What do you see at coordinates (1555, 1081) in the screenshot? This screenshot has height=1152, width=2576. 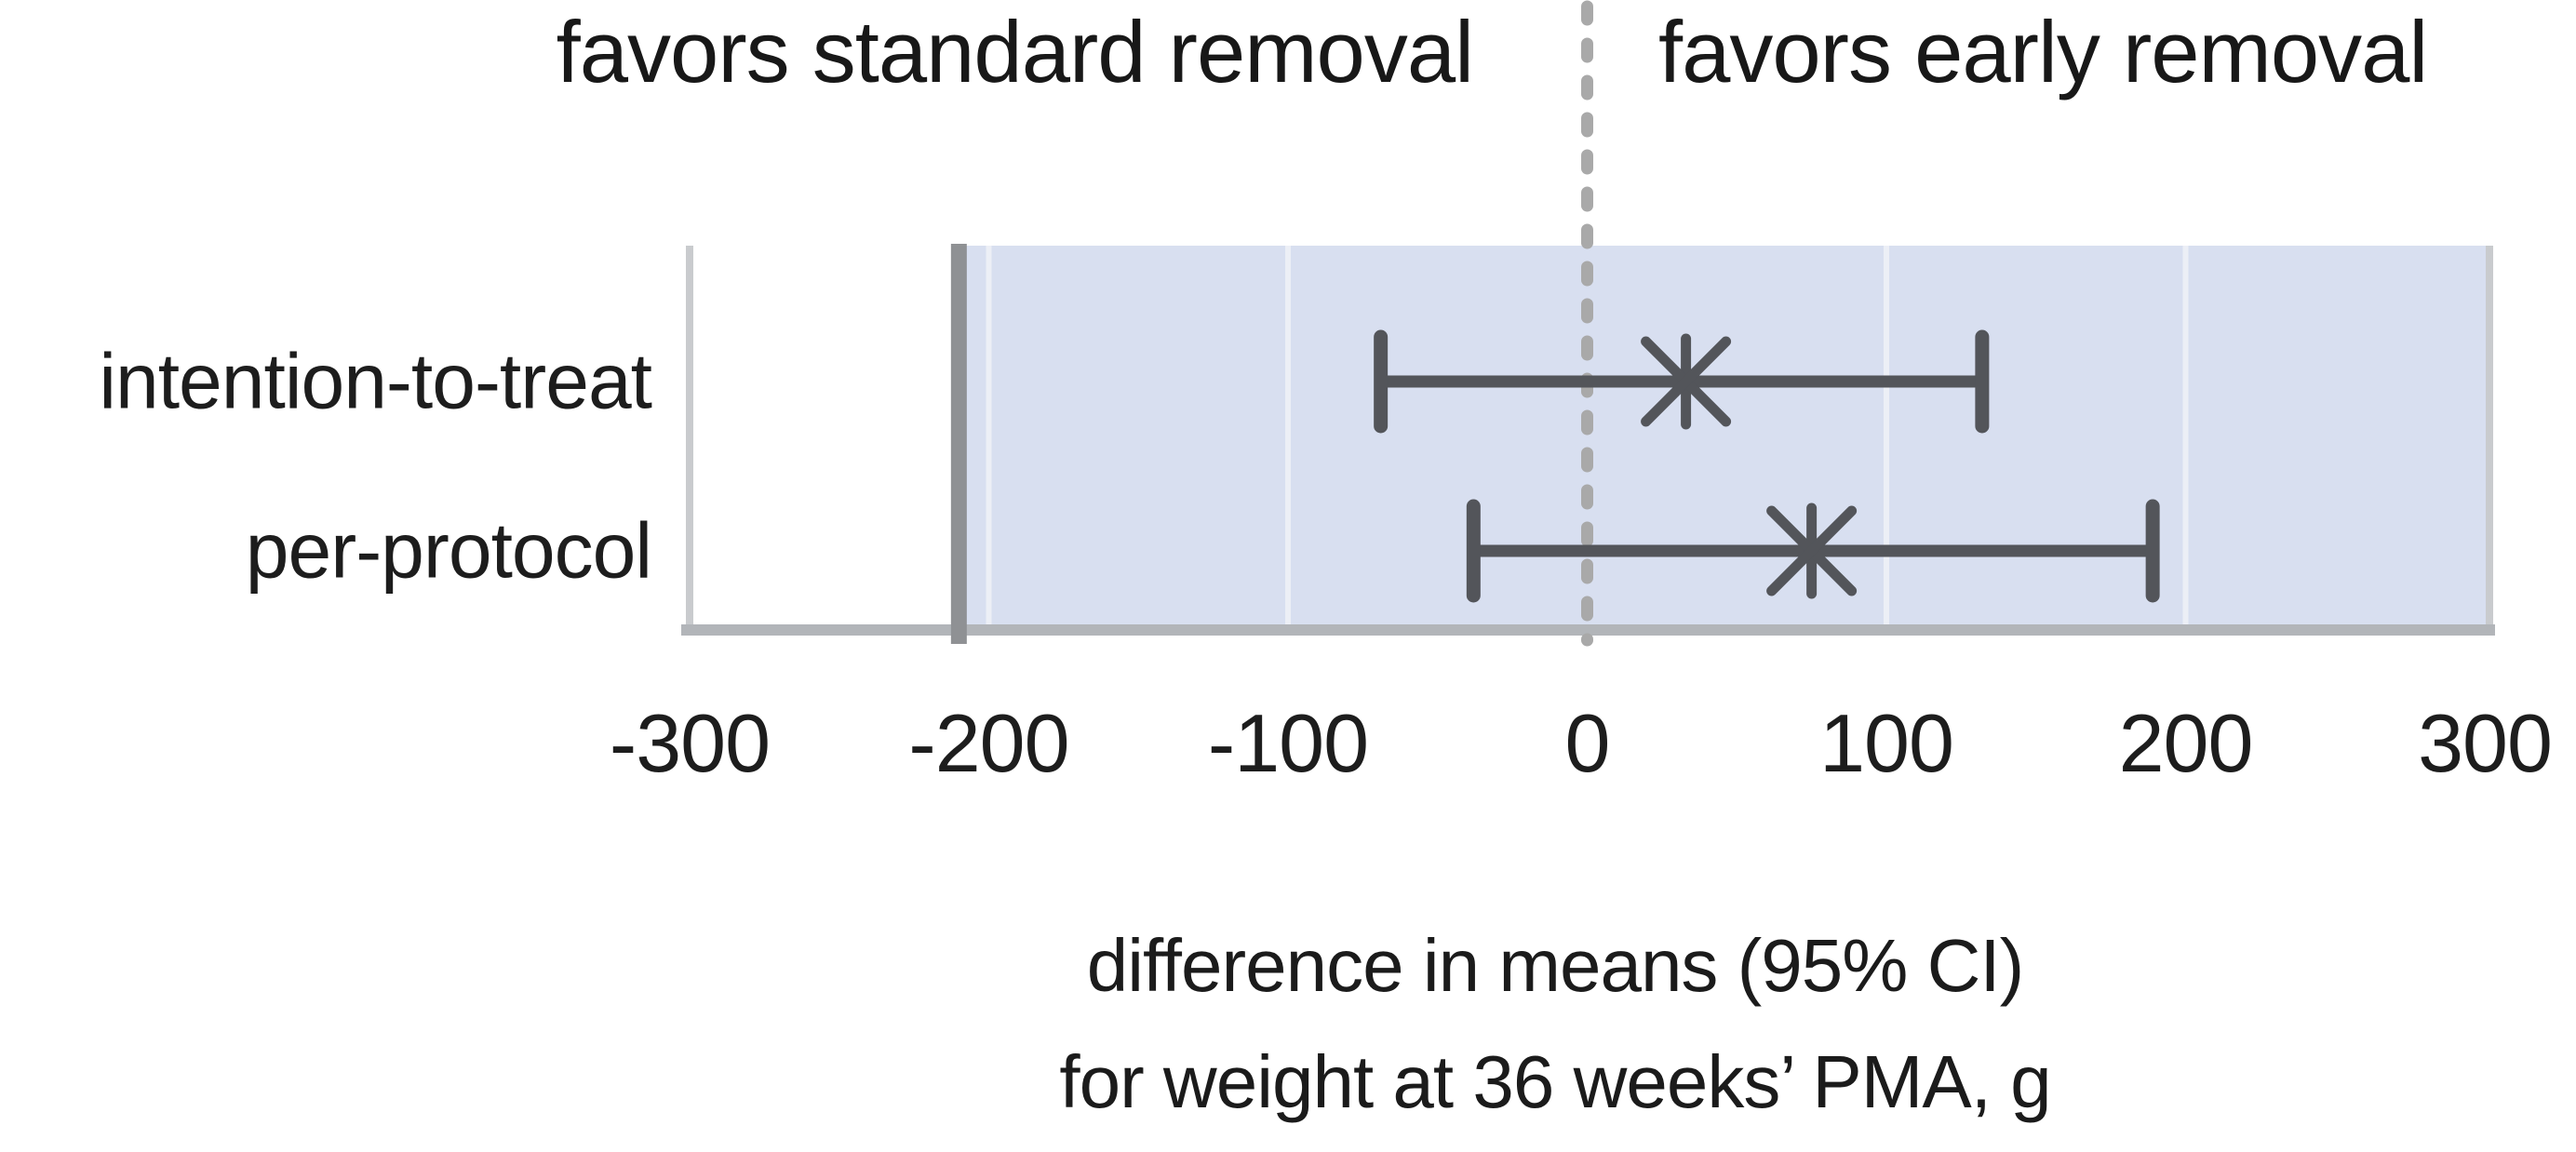 I see `x-axis-title-line2: for weight at 36 weeks’ PMA, g` at bounding box center [1555, 1081].